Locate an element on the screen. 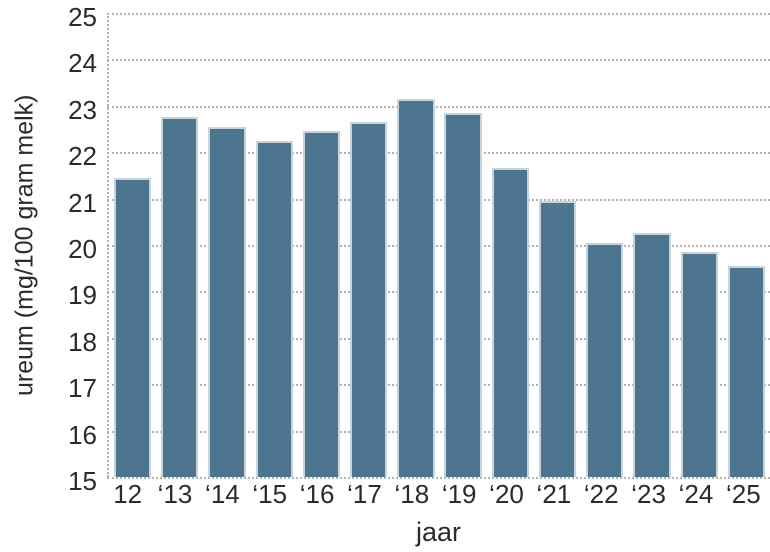 The image size is (770, 552). y-tick-label-21: 21 is located at coordinates (82, 202).